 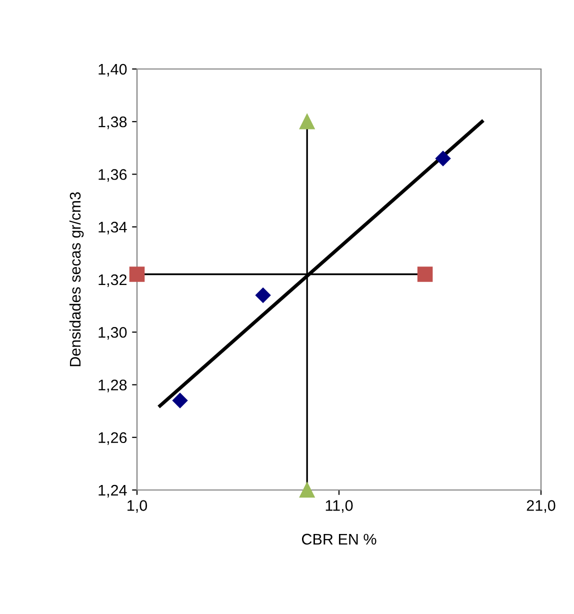 I want to click on y-tick-label: 1,36, so click(x=112, y=175).